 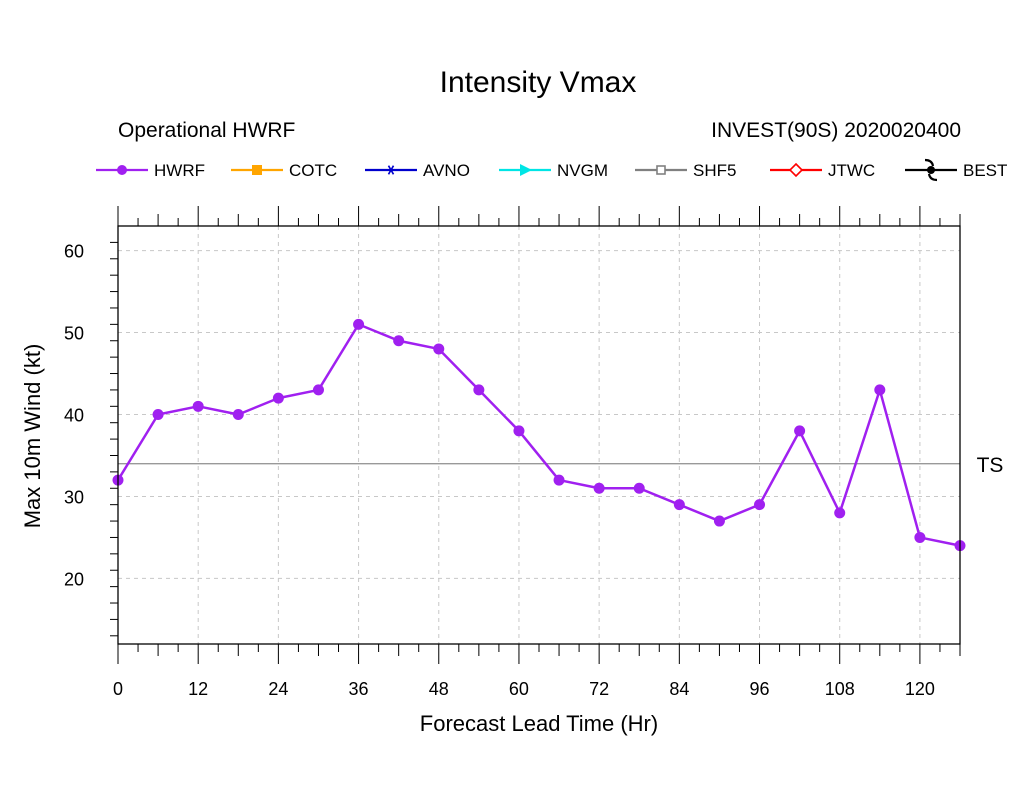 What do you see at coordinates (32, 436) in the screenshot?
I see `y-axis-label: Max 10m Wind (kt)` at bounding box center [32, 436].